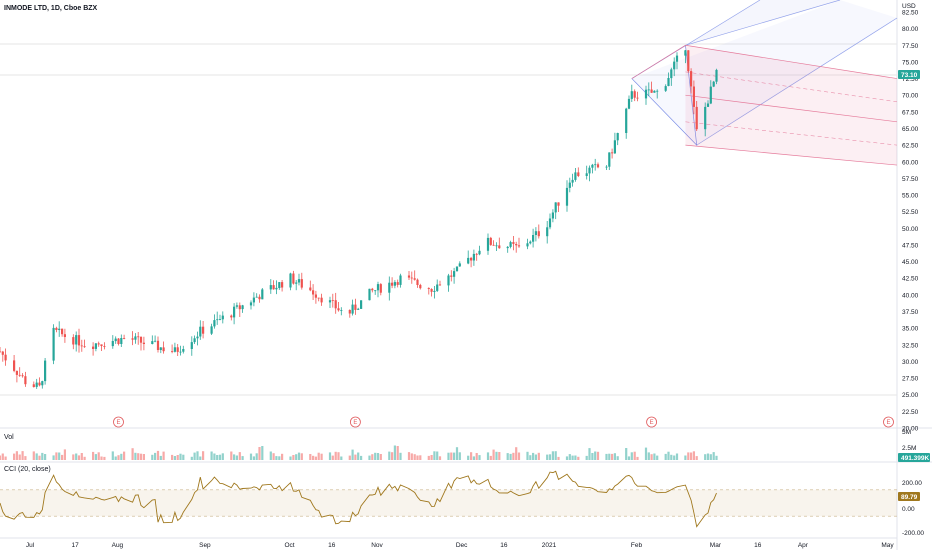 The width and height of the screenshot is (932, 550). What do you see at coordinates (910, 262) in the screenshot?
I see `price-tick: 45.00` at bounding box center [910, 262].